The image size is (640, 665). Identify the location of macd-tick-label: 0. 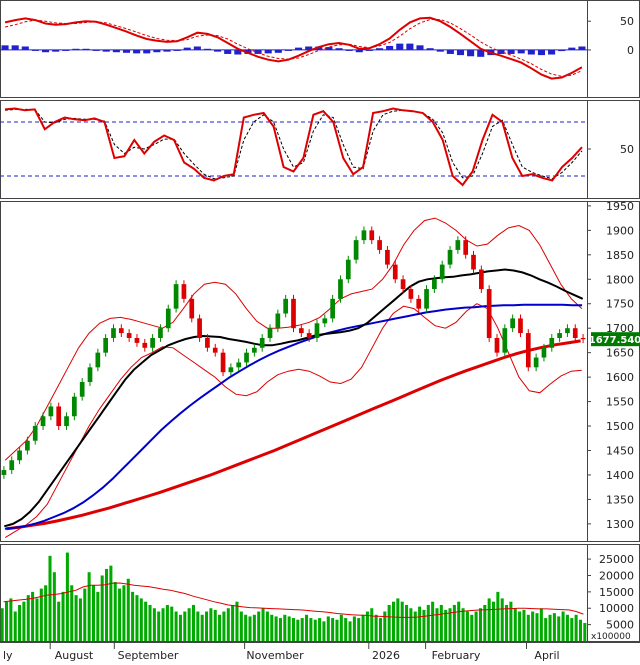
(630, 50).